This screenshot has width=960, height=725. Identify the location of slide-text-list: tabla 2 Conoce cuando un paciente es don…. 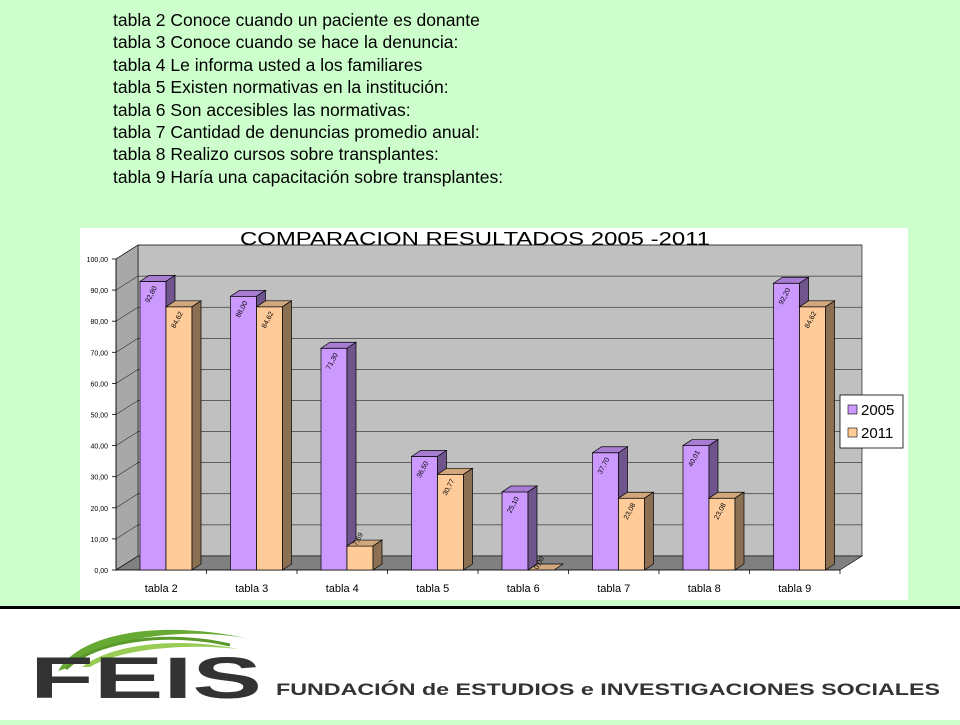
(308, 98).